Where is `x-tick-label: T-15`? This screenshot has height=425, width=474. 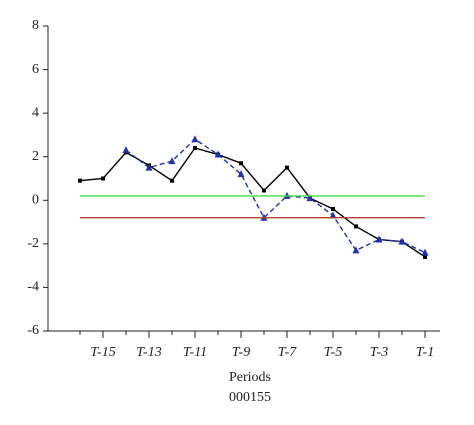 x-tick-label: T-15 is located at coordinates (102, 352).